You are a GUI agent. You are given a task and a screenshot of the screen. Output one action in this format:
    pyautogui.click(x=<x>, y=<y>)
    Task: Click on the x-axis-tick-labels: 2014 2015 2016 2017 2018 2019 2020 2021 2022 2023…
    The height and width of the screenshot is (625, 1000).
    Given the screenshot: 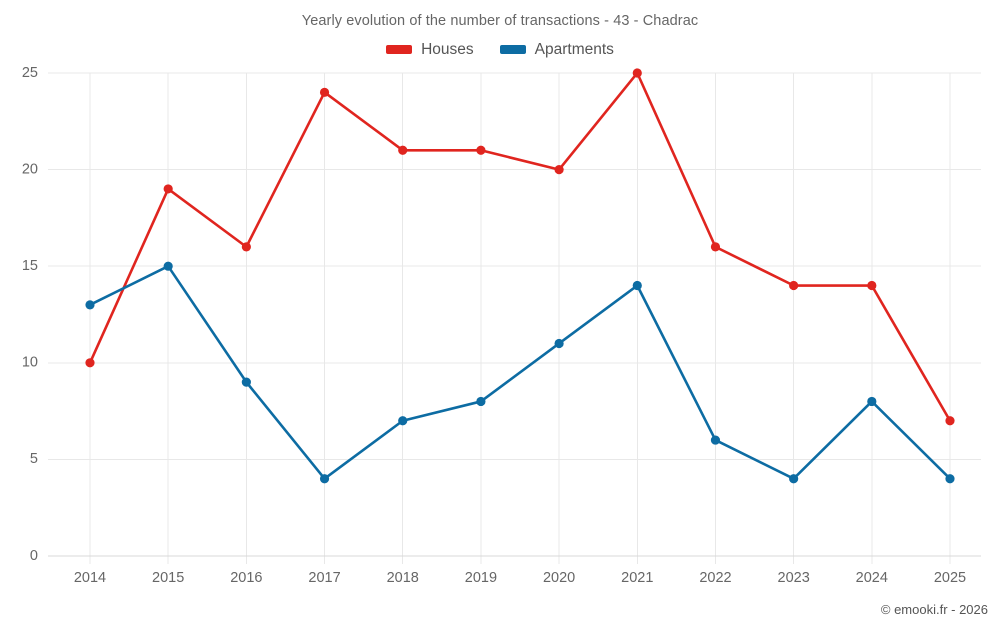 What is the action you would take?
    pyautogui.click(x=520, y=578)
    